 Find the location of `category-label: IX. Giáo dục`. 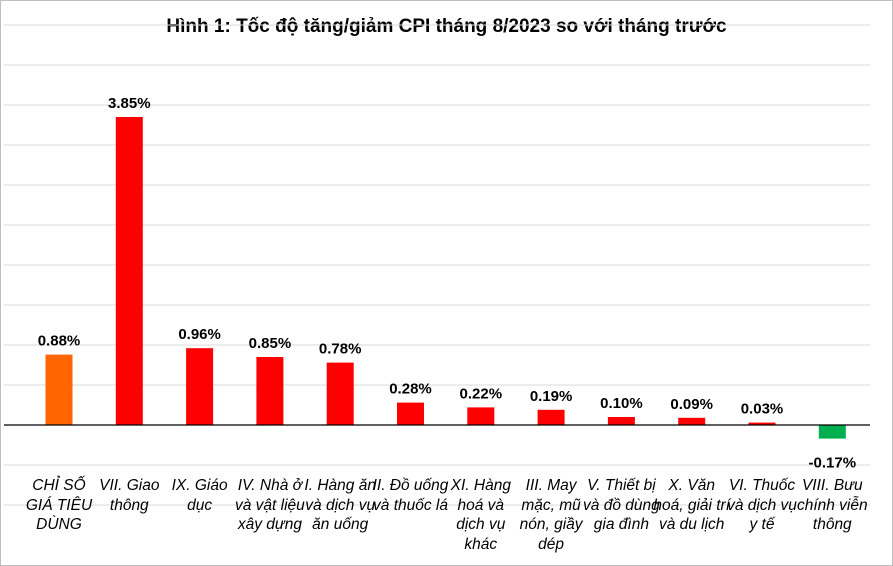

category-label: IX. Giáo dục is located at coordinates (199, 495).